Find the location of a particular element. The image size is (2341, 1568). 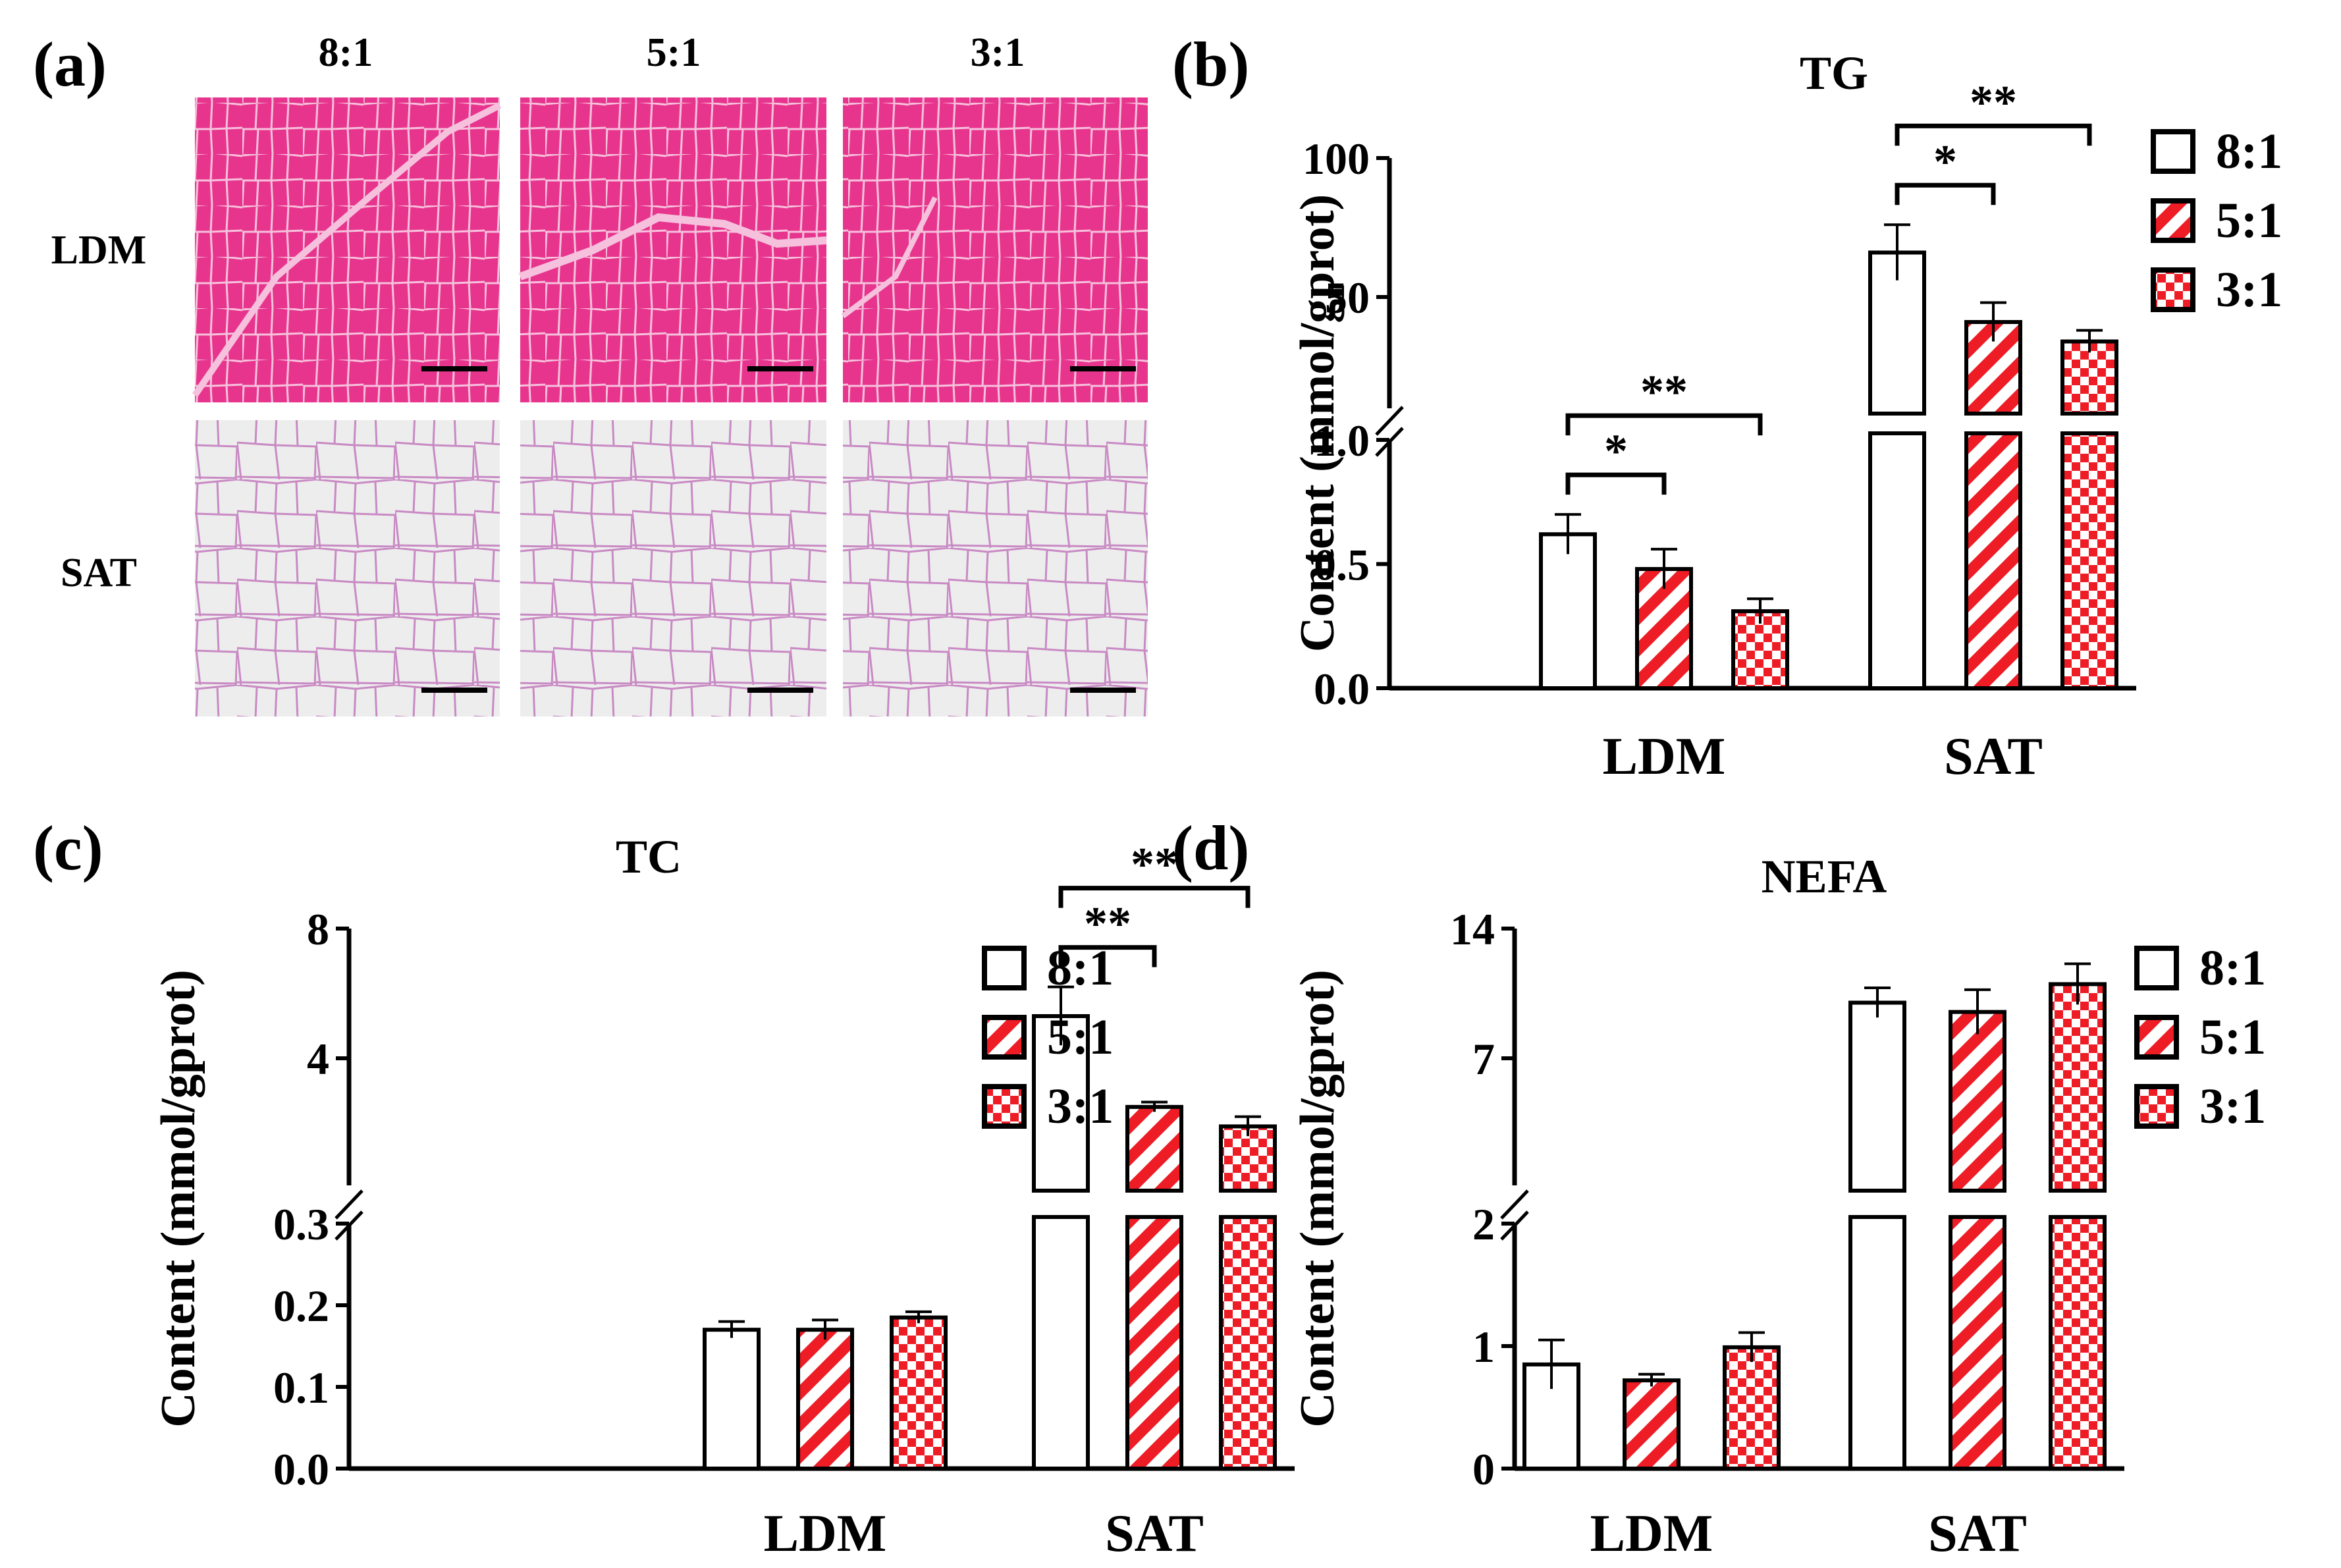

chart-2-legend-label-8-1: 8:1 is located at coordinates (2232, 968).